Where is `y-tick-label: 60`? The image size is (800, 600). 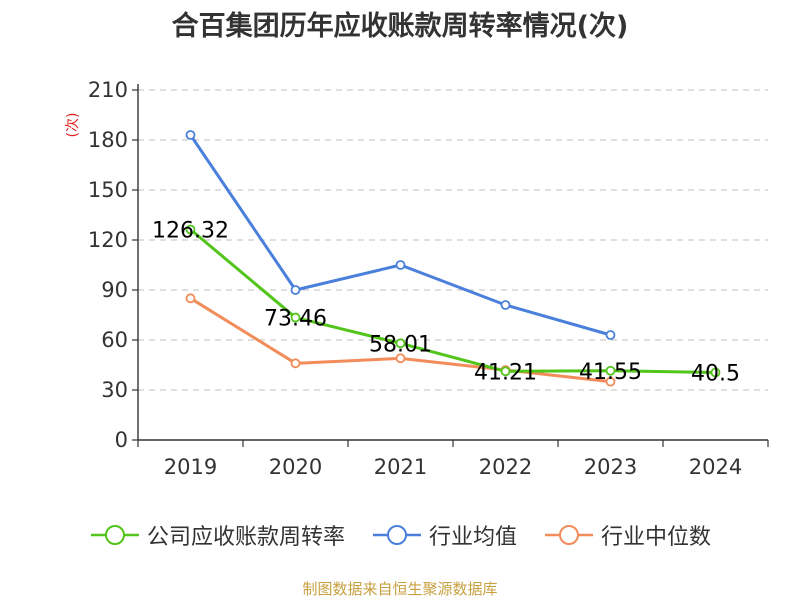 y-tick-label: 60 is located at coordinates (114, 340).